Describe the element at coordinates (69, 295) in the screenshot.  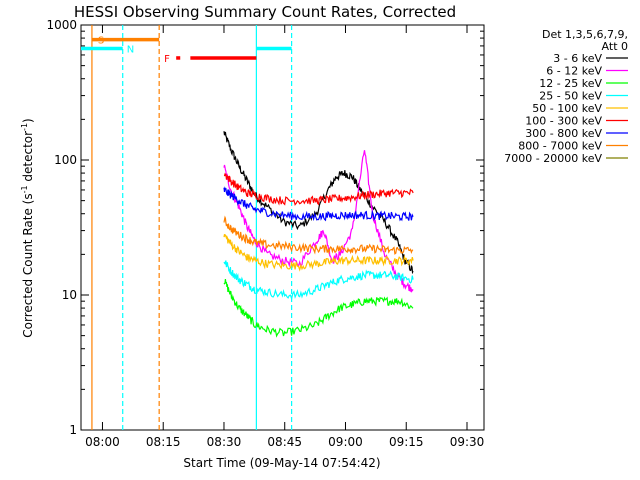
I see `y-tick-label-1: 10` at that location.